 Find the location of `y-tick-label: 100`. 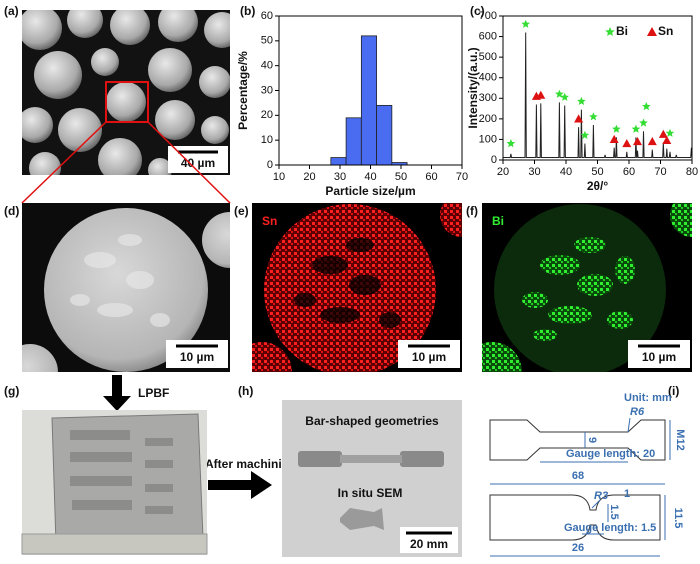

y-tick-label: 100 is located at coordinates (488, 139).